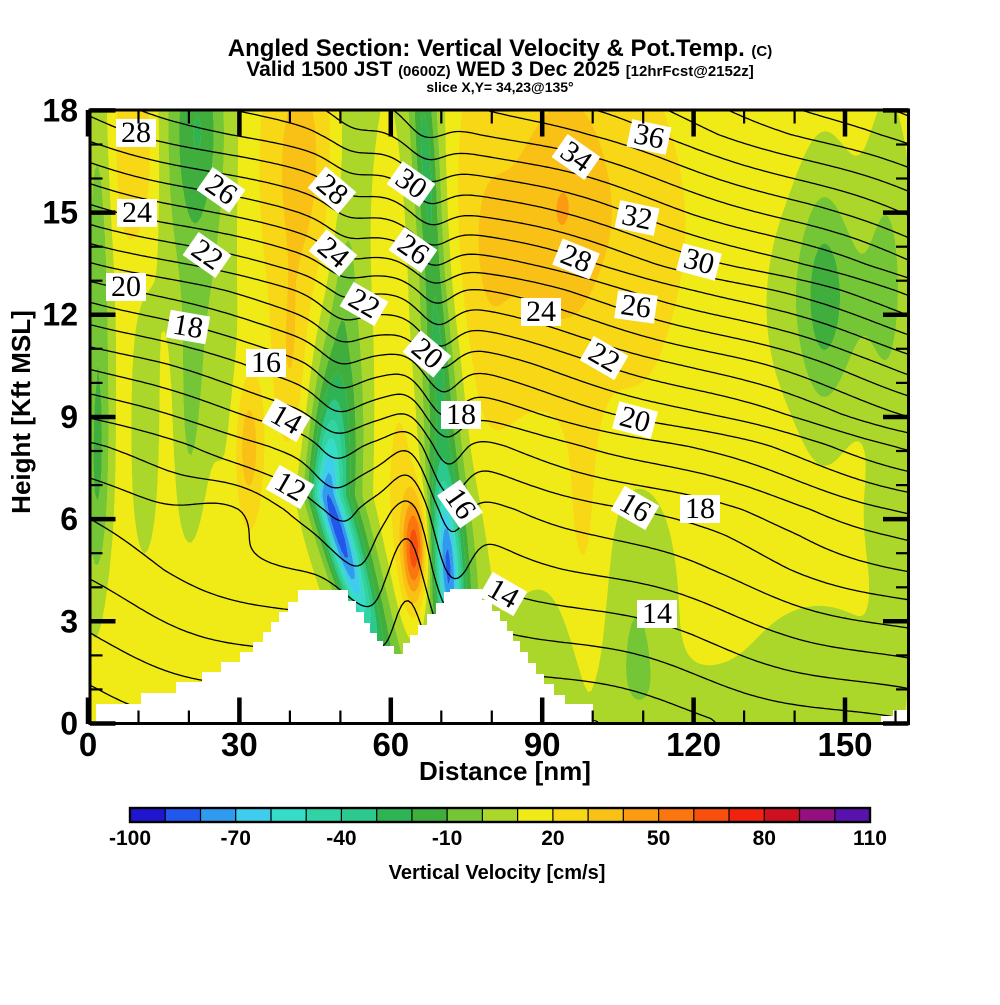 This screenshot has height=1005, width=1000. Describe the element at coordinates (341, 838) in the screenshot. I see `svg-text: -40` at that location.